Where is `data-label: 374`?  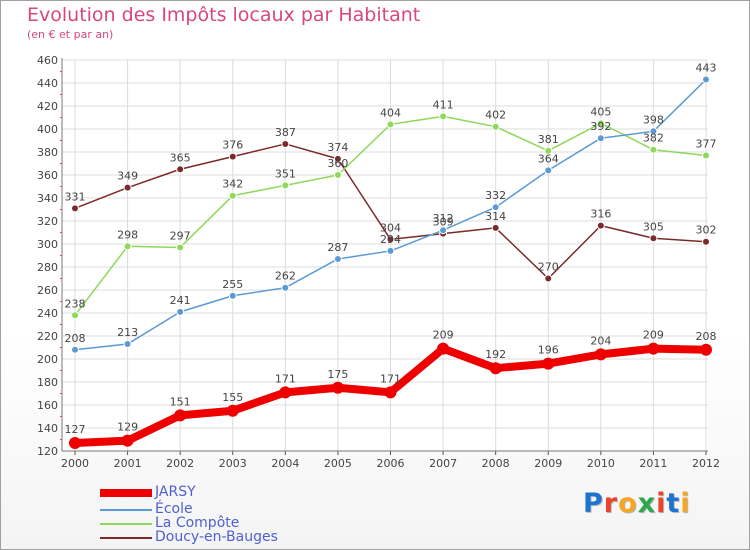 data-label: 374 is located at coordinates (337, 147).